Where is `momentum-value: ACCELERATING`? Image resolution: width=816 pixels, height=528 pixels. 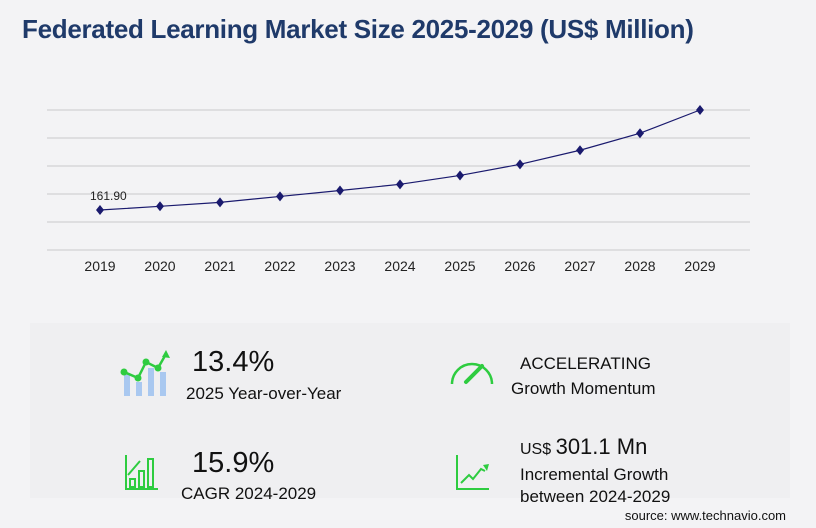
momentum-value: ACCELERATING is located at coordinates (585, 363).